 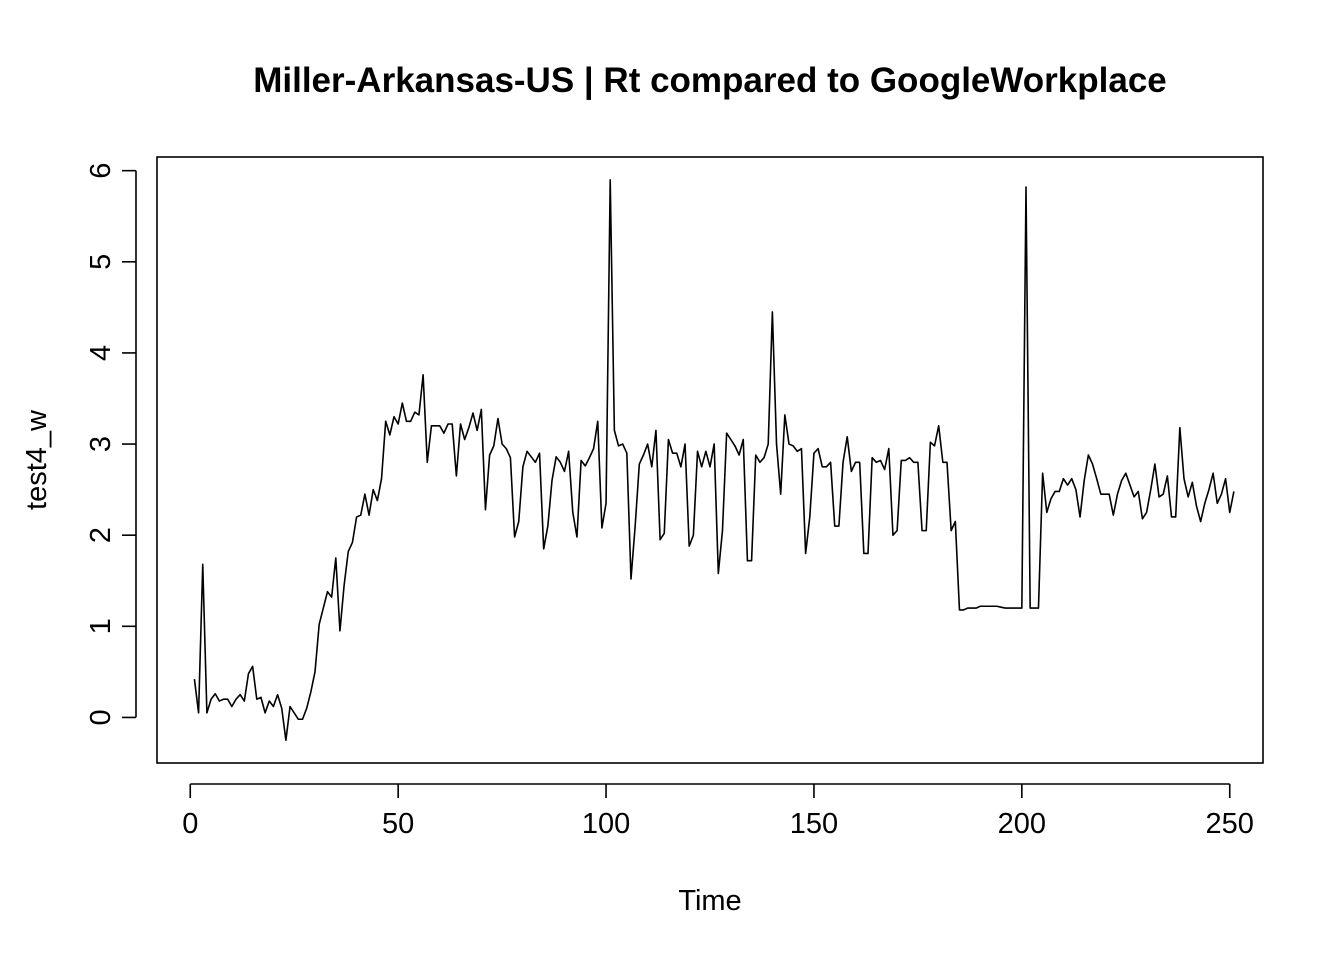 I want to click on y-tick-label: 2, so click(x=101, y=535).